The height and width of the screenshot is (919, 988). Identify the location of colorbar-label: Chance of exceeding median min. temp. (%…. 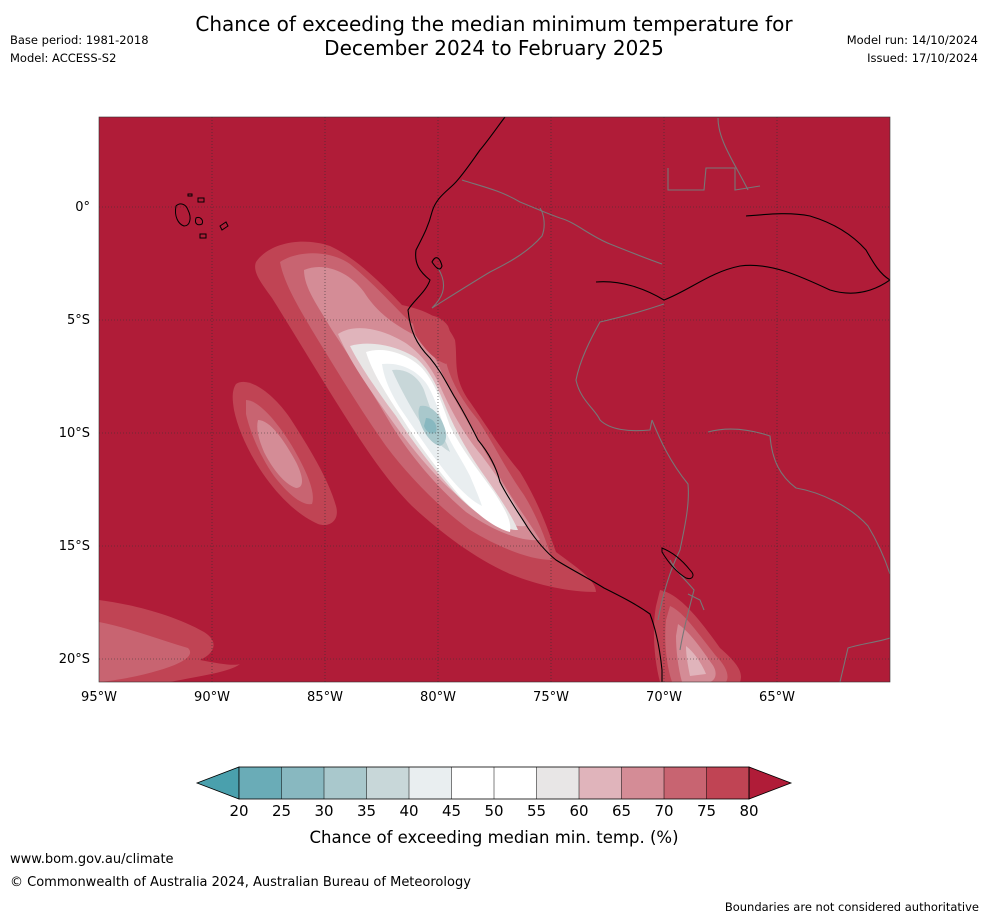
(493, 837).